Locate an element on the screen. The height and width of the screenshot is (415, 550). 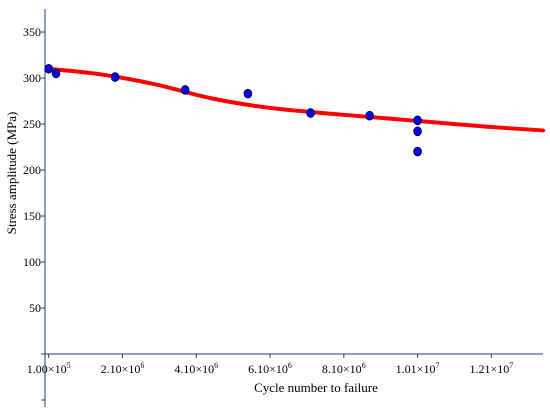
x-tick-label: 1.00×10⁵ is located at coordinates (49, 368).